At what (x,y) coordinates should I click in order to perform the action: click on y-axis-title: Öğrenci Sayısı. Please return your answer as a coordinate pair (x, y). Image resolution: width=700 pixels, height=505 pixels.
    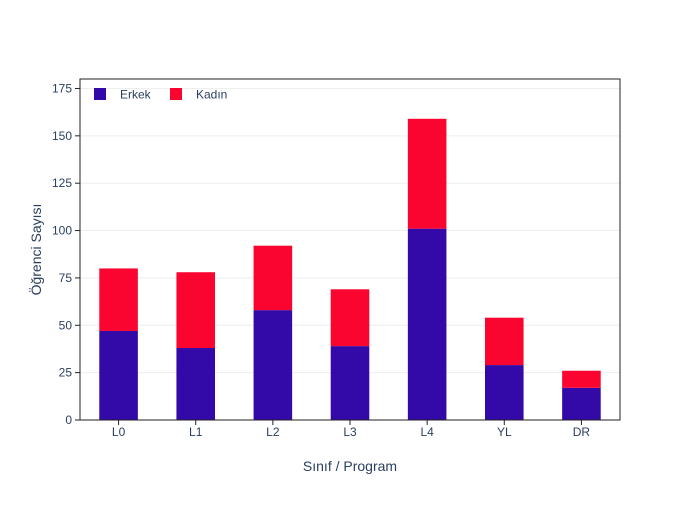
    Looking at the image, I should click on (35, 250).